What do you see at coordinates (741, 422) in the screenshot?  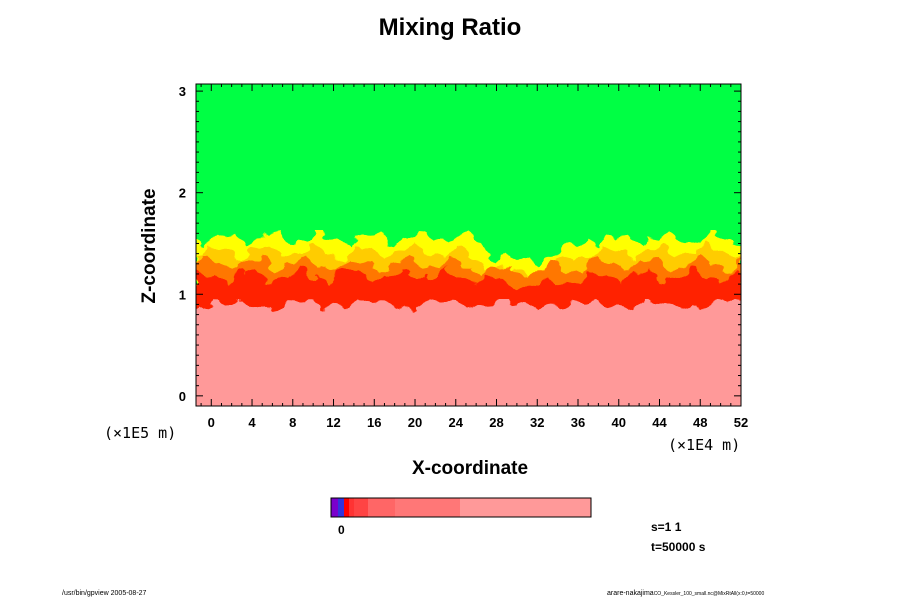 I see `x-tick-label: 52` at bounding box center [741, 422].